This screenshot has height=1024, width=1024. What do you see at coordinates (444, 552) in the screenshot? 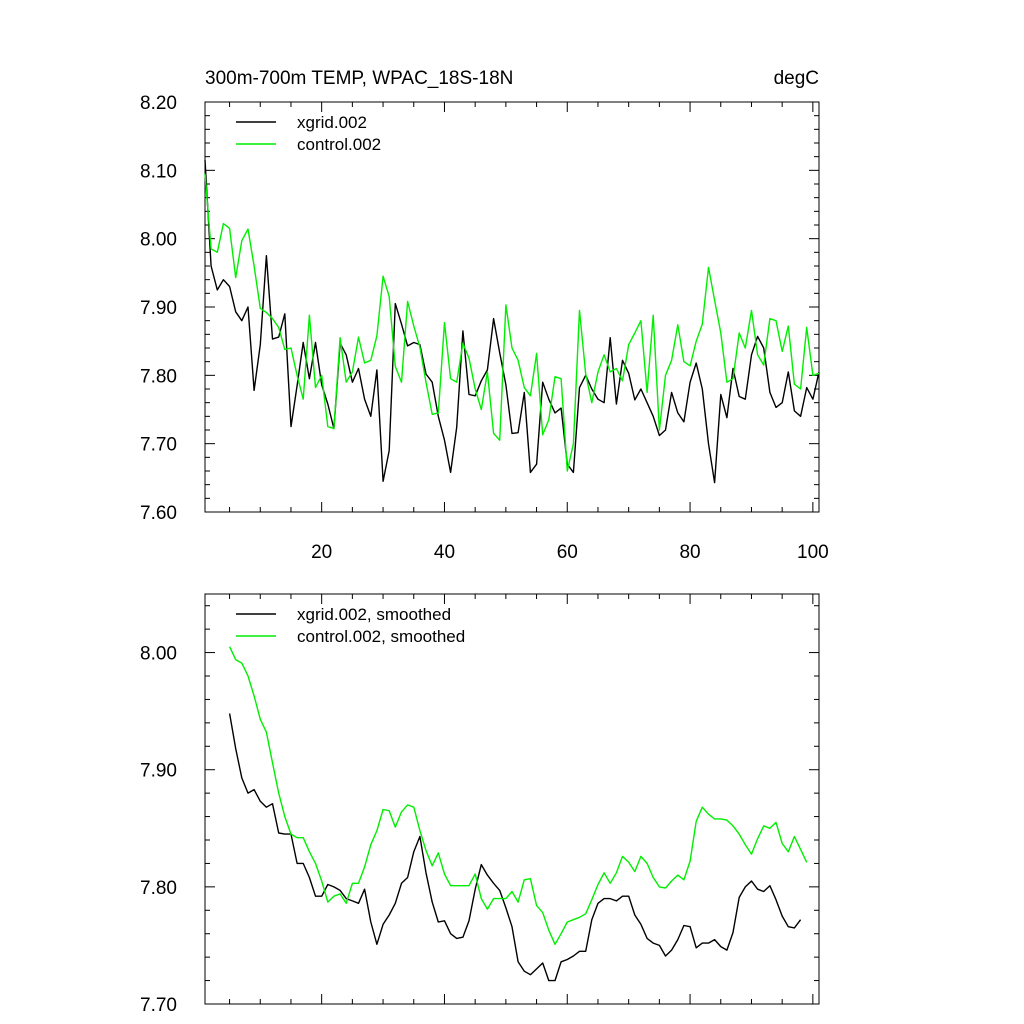
I see `x-tick-label: 40` at bounding box center [444, 552].